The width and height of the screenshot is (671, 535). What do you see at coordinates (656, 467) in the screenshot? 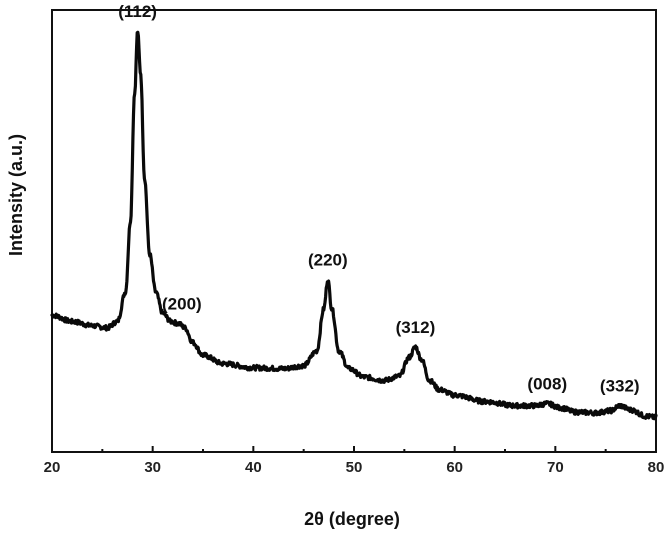
I see `x-tick-label: 80` at bounding box center [656, 467].